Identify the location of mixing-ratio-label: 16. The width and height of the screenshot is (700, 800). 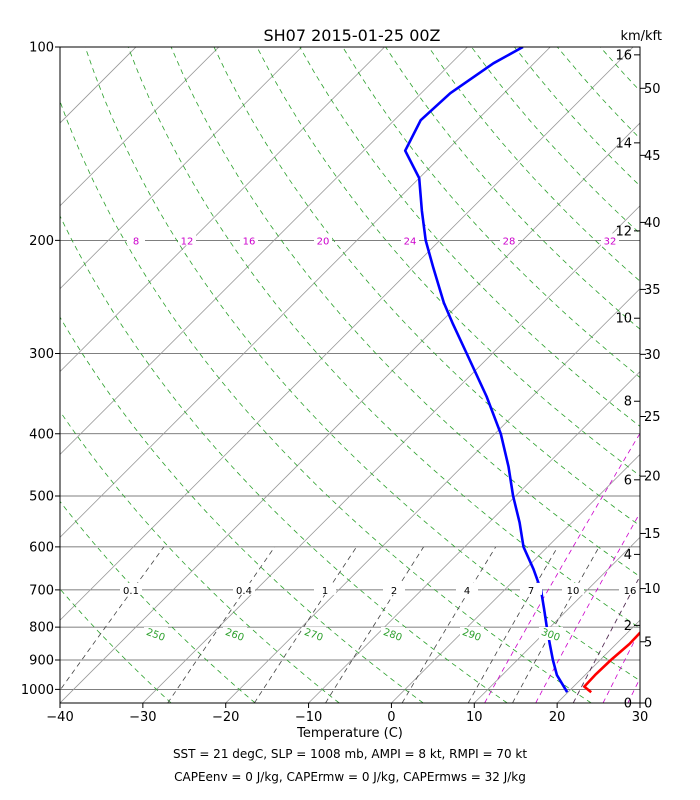
(249, 241).